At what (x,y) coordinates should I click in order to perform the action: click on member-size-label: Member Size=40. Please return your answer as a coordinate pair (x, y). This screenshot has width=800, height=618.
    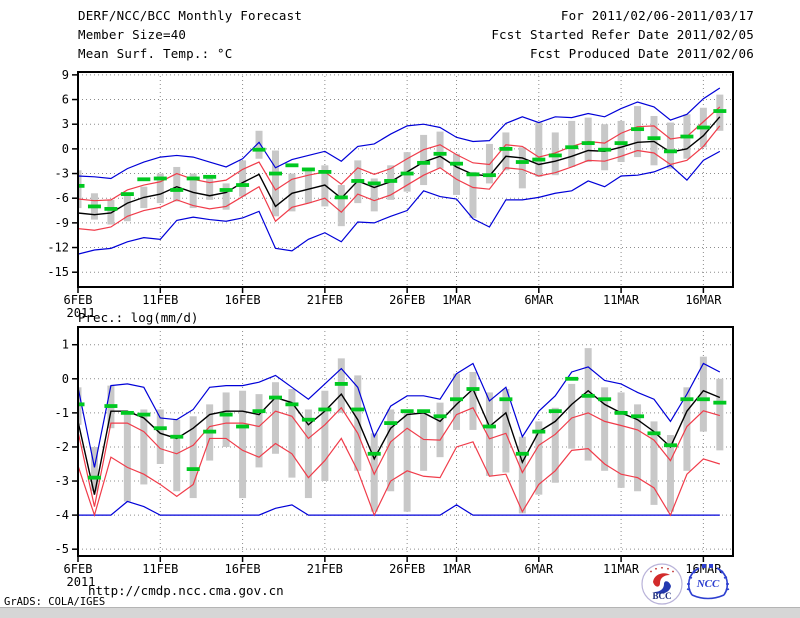
    Looking at the image, I should click on (132, 34).